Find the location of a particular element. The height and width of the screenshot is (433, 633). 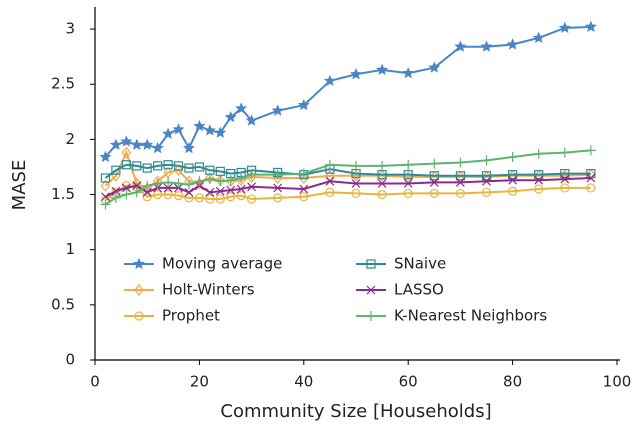

y-tick-label: 1.5 is located at coordinates (63, 194).